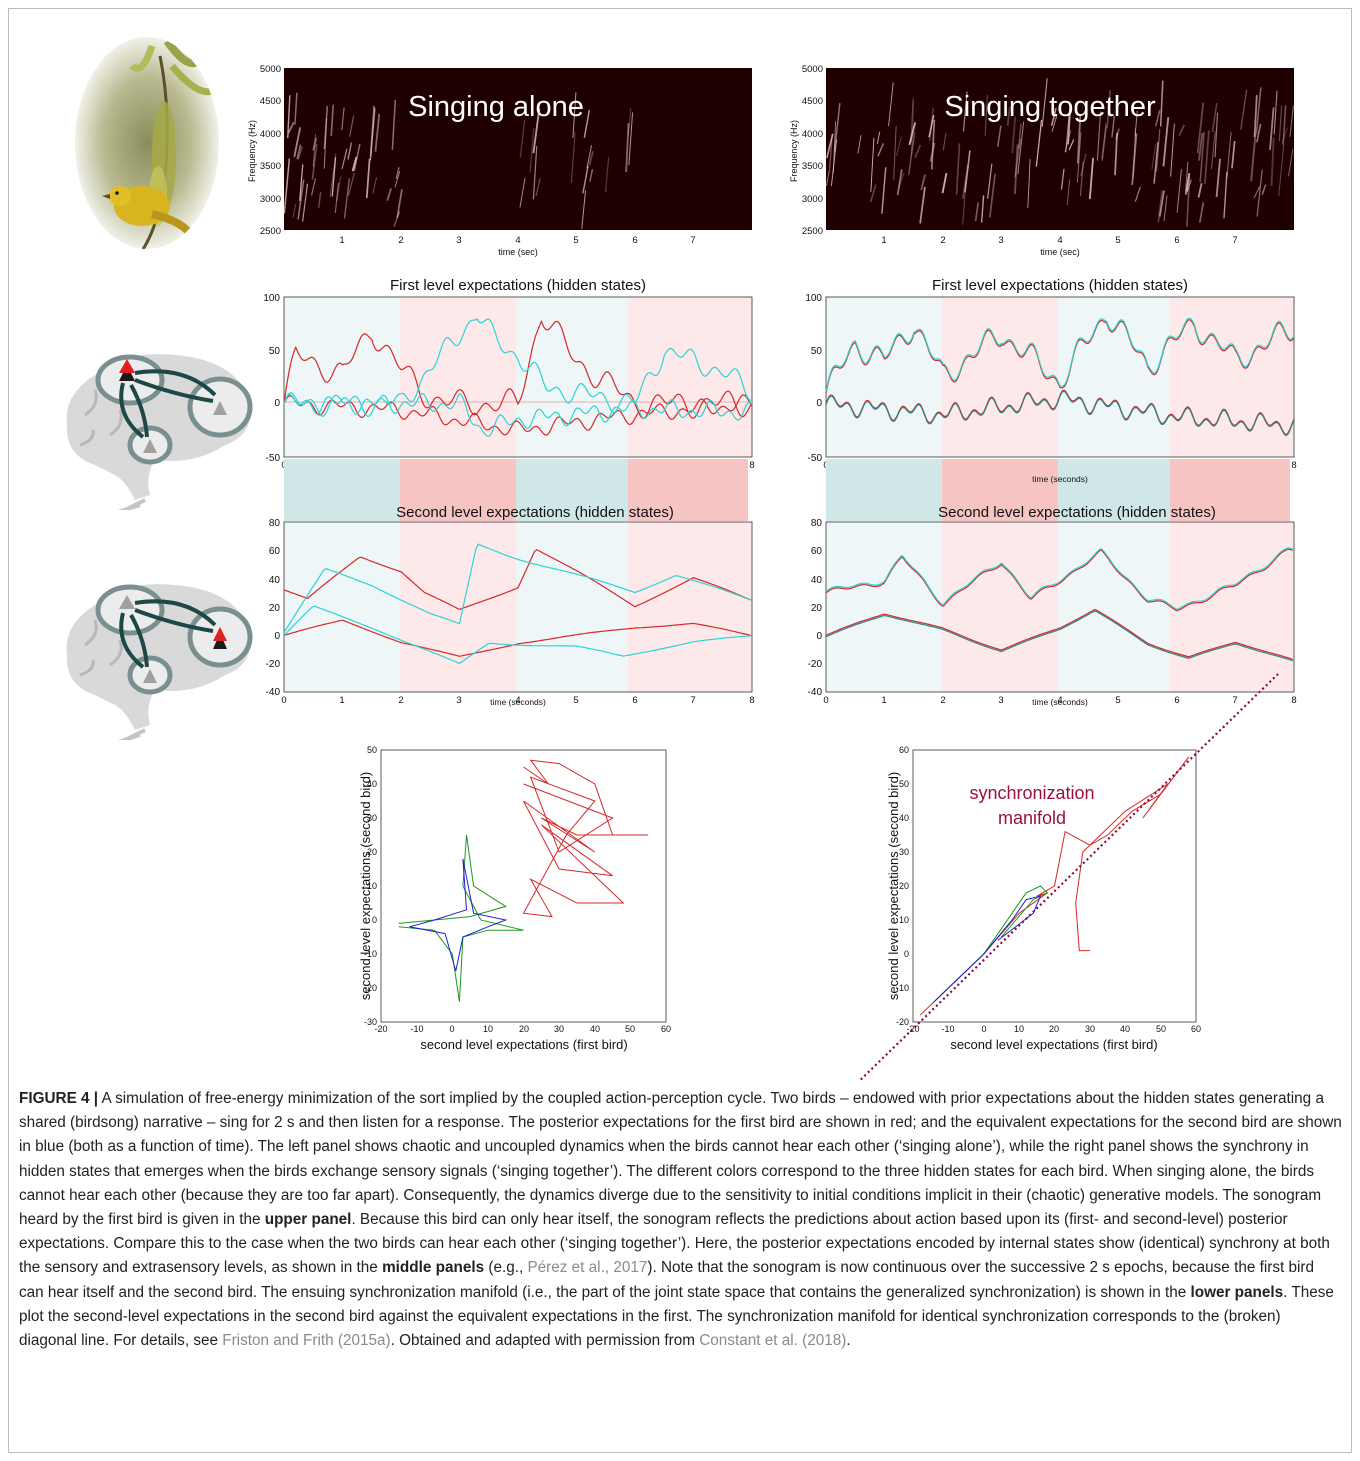 This screenshot has width=1360, height=1461. What do you see at coordinates (902, 988) in the screenshot?
I see `y-tick-label: -10` at bounding box center [902, 988].